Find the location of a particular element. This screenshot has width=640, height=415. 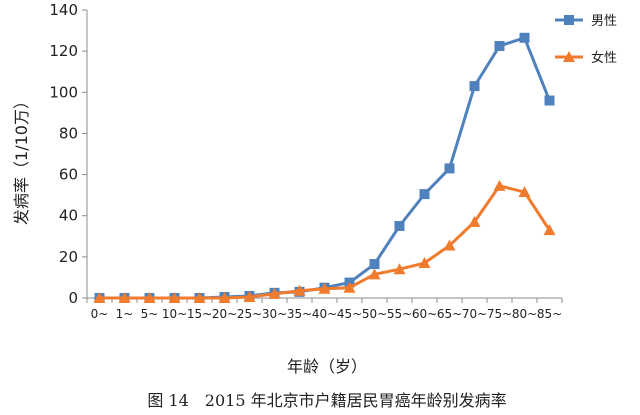

x-tick-label: 85~ is located at coordinates (549, 314).